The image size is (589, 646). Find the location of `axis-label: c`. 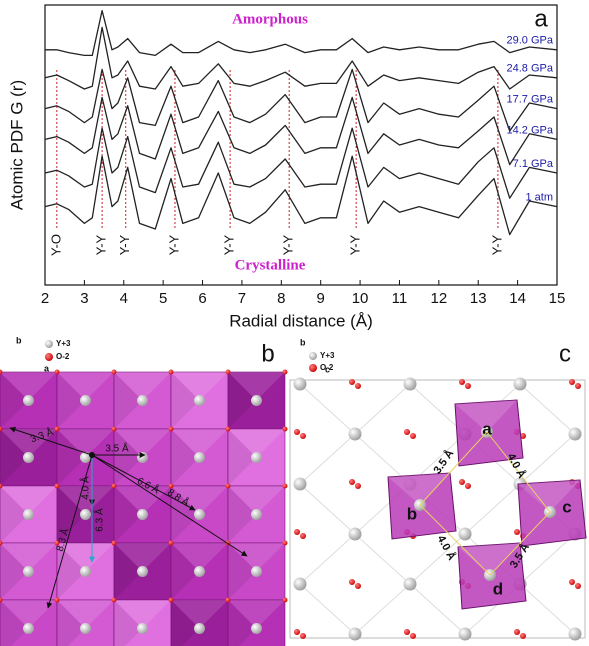

axis-label: c is located at coordinates (327, 369).